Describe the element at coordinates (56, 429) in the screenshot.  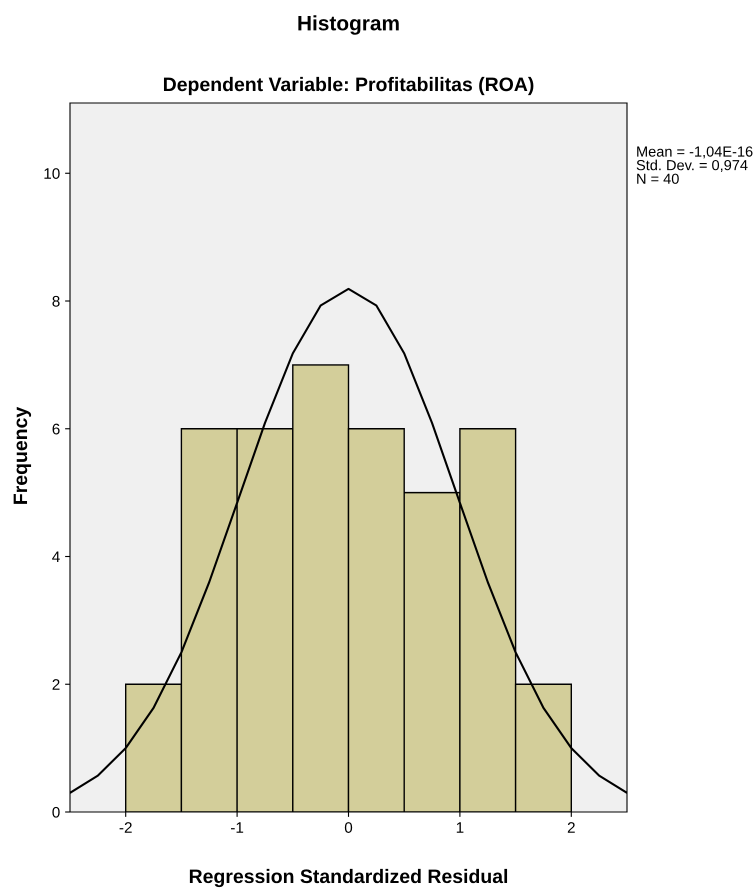
I see `y-tick-label: 6` at that location.